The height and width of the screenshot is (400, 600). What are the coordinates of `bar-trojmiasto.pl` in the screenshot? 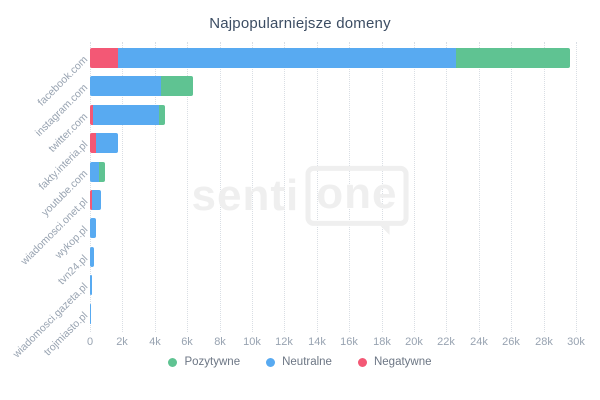 It's located at (91, 314).